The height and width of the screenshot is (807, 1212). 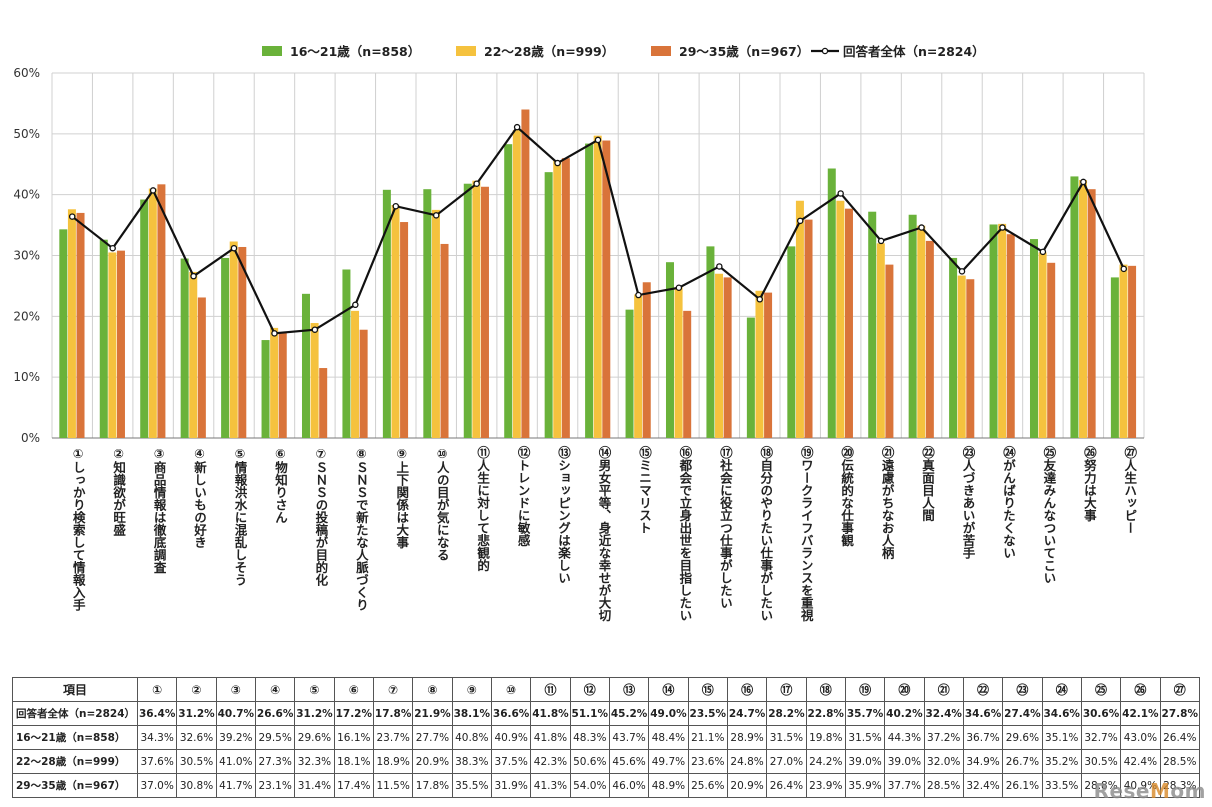 I want to click on table-cell: 31.5%, so click(x=786, y=737).